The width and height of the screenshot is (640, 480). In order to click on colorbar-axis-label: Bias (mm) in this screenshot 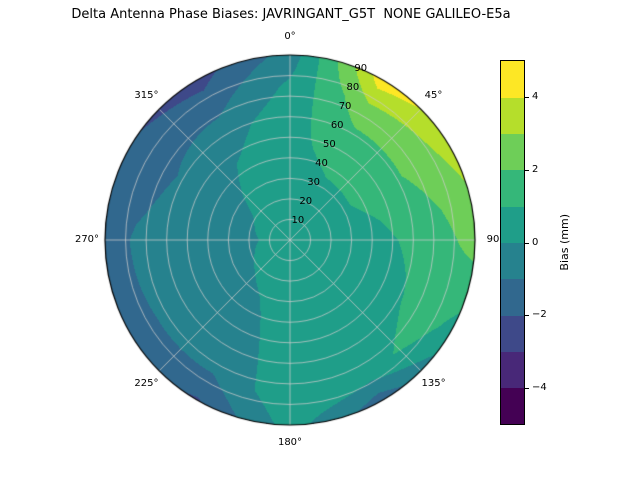, I will do `click(564, 242)`.